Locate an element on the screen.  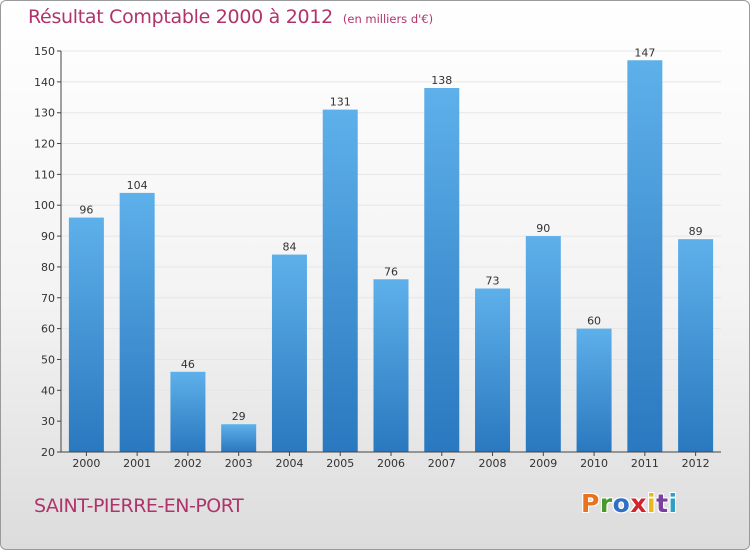
x-tick-label-2004: 2004 is located at coordinates (289, 463).